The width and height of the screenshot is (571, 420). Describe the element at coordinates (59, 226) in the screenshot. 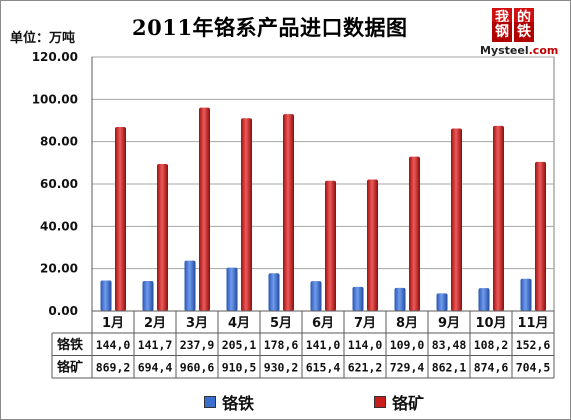

I see `y-tick-label: 40.00` at that location.